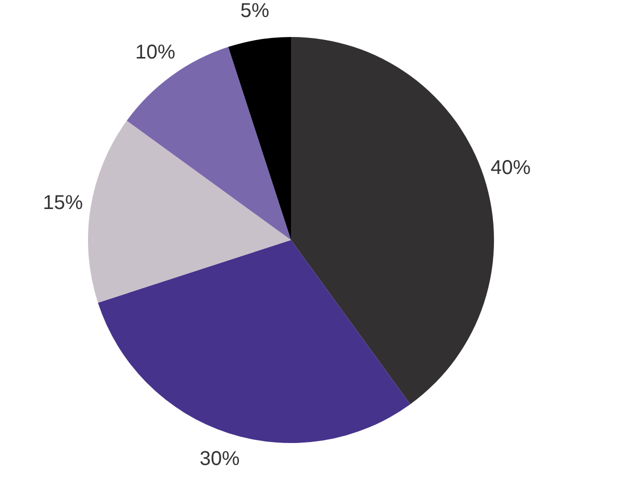 Image resolution: width=640 pixels, height=479 pixels. I want to click on data-label: 15%, so click(63, 203).